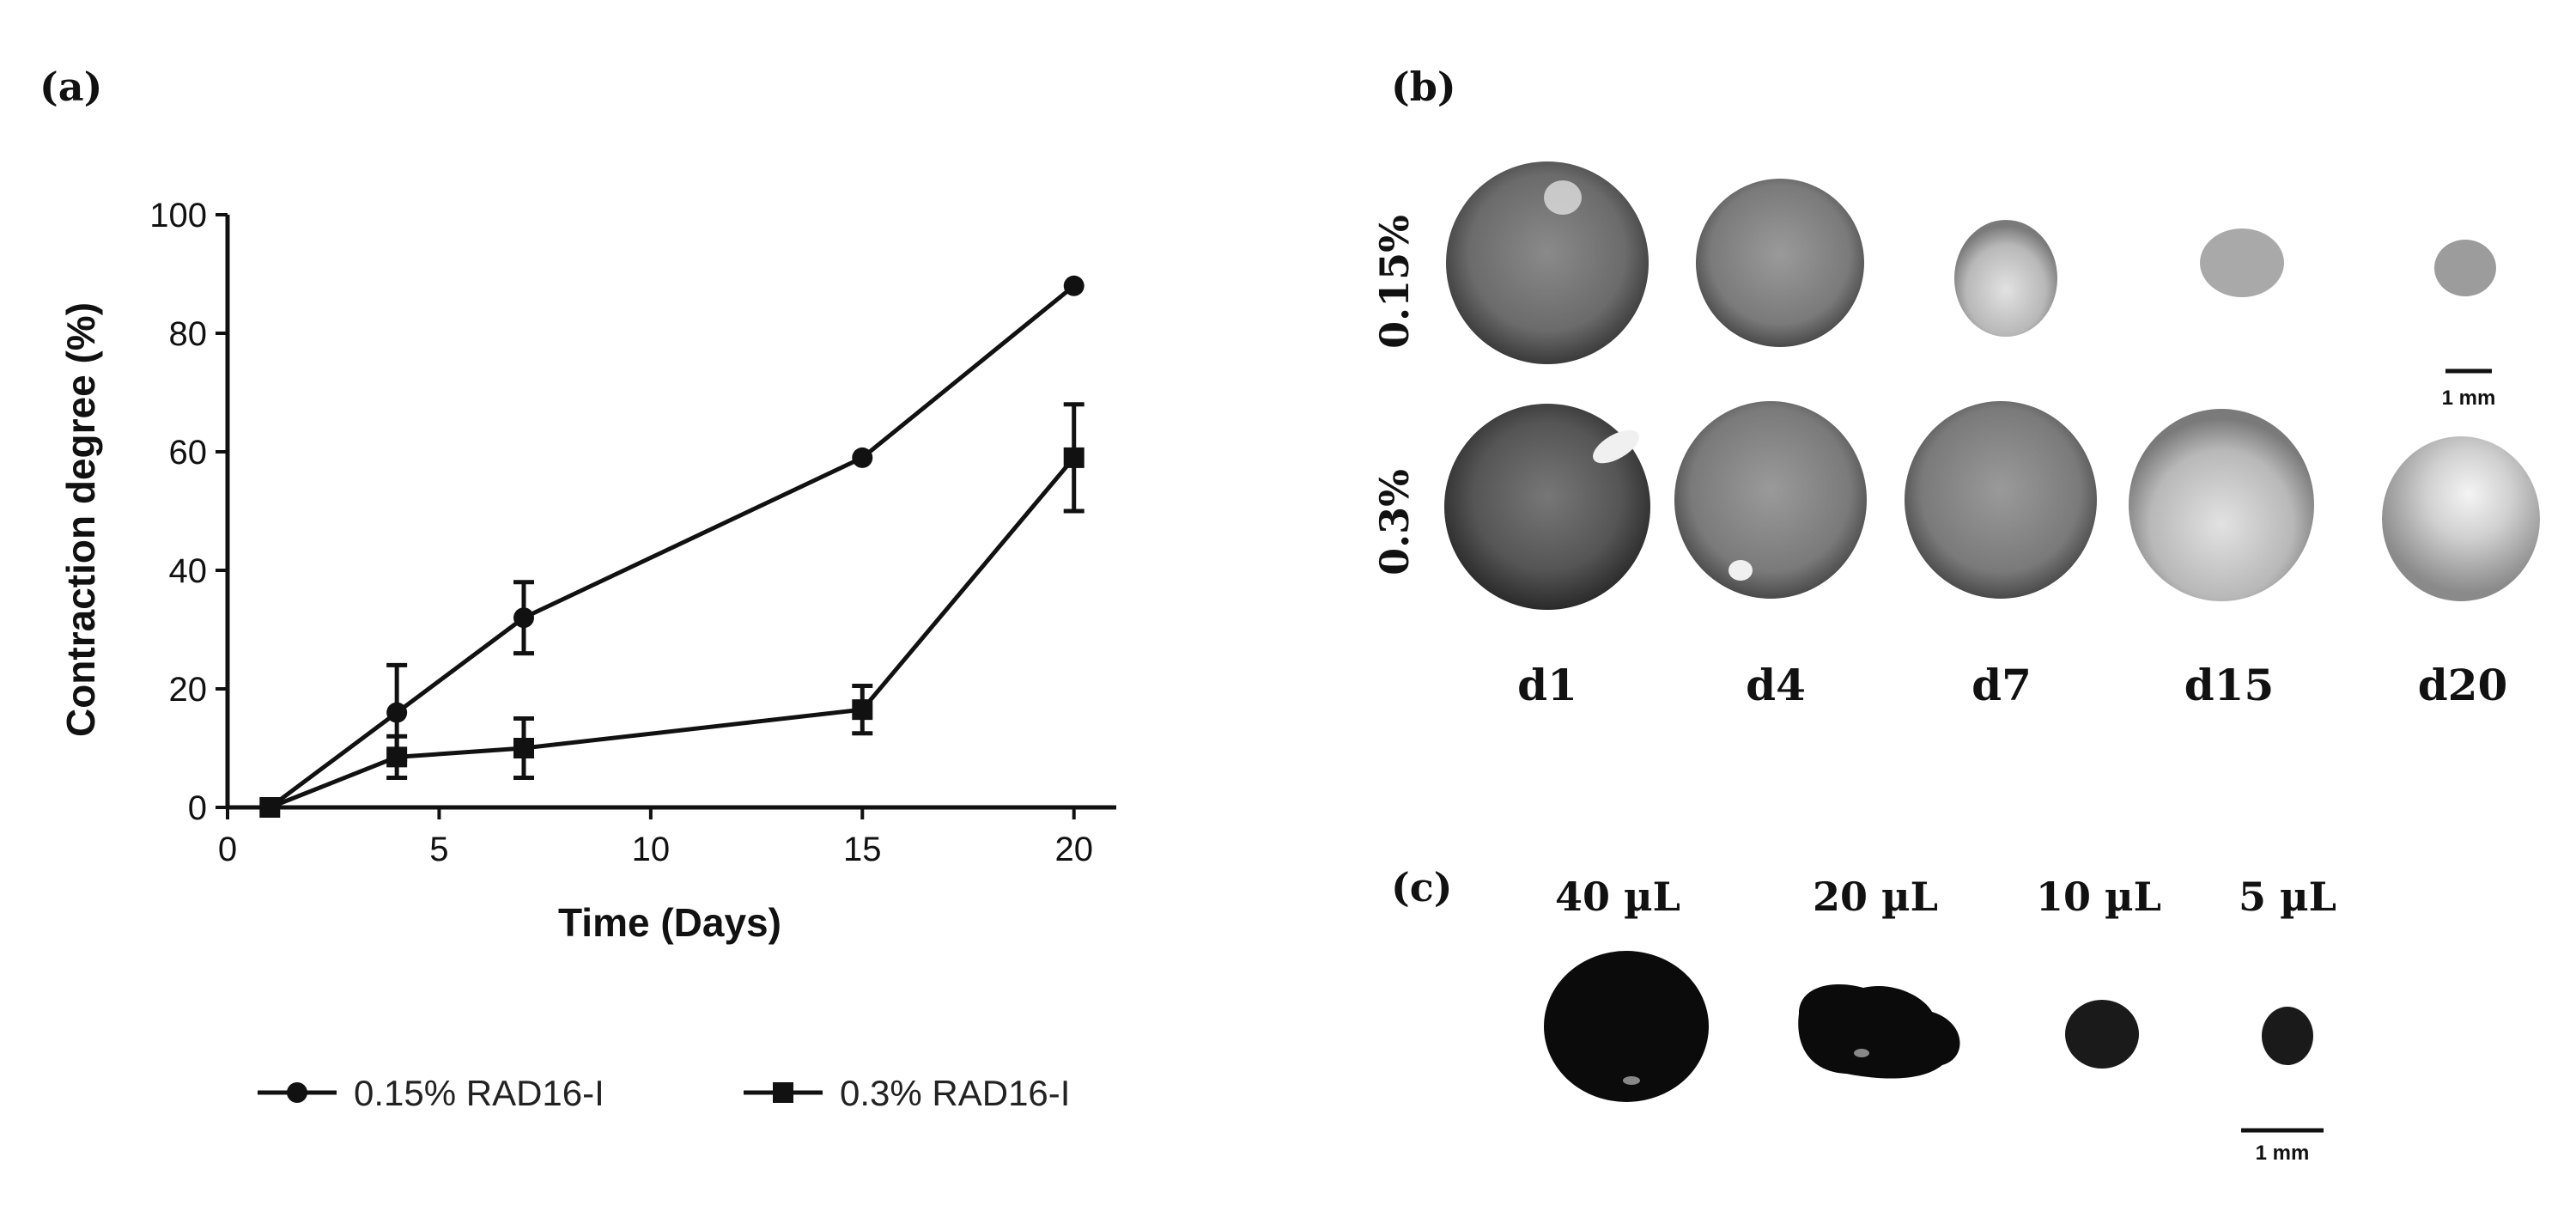  I want to click on panel-label-c: (c), so click(1422, 887).